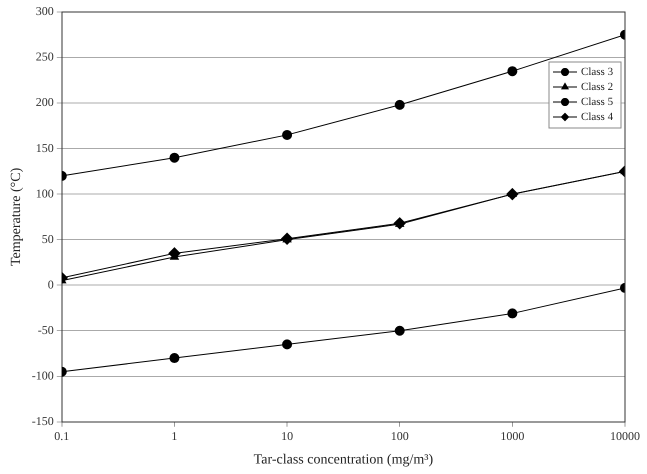 The width and height of the screenshot is (647, 474). Describe the element at coordinates (51, 284) in the screenshot. I see `y-tick-label: 0` at that location.